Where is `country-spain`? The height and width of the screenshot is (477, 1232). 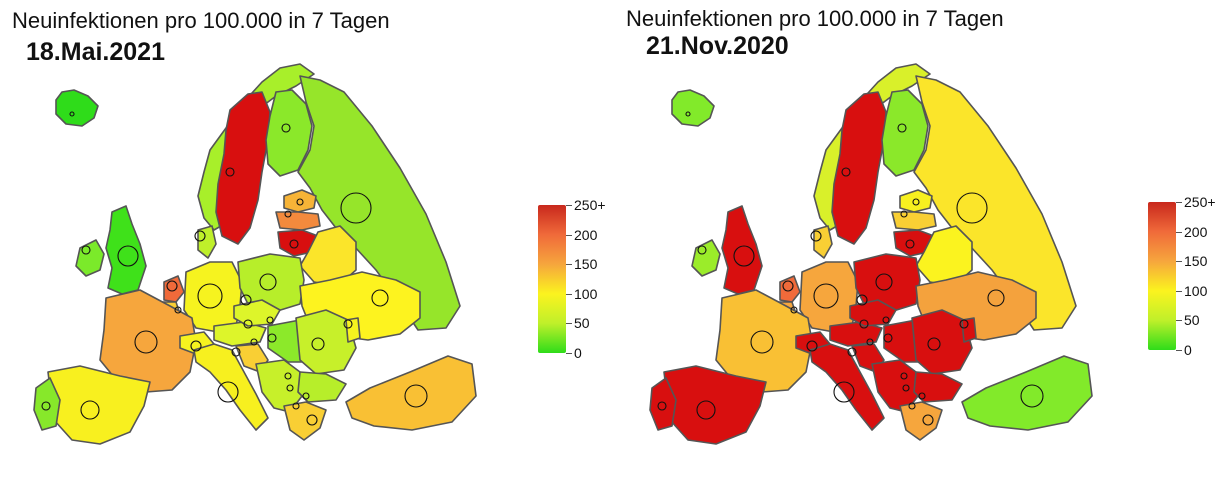
country-spain is located at coordinates (715, 405).